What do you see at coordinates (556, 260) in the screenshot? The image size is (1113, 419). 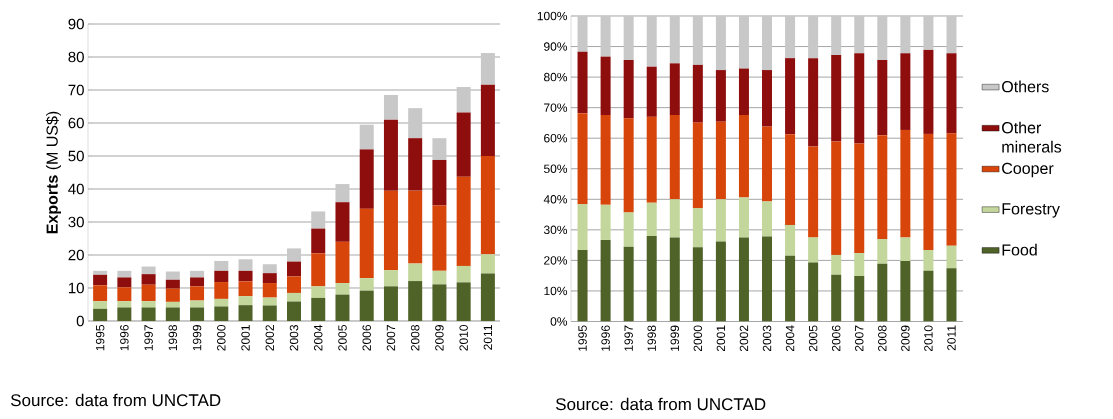 I see `y-tick-label: 20%` at bounding box center [556, 260].